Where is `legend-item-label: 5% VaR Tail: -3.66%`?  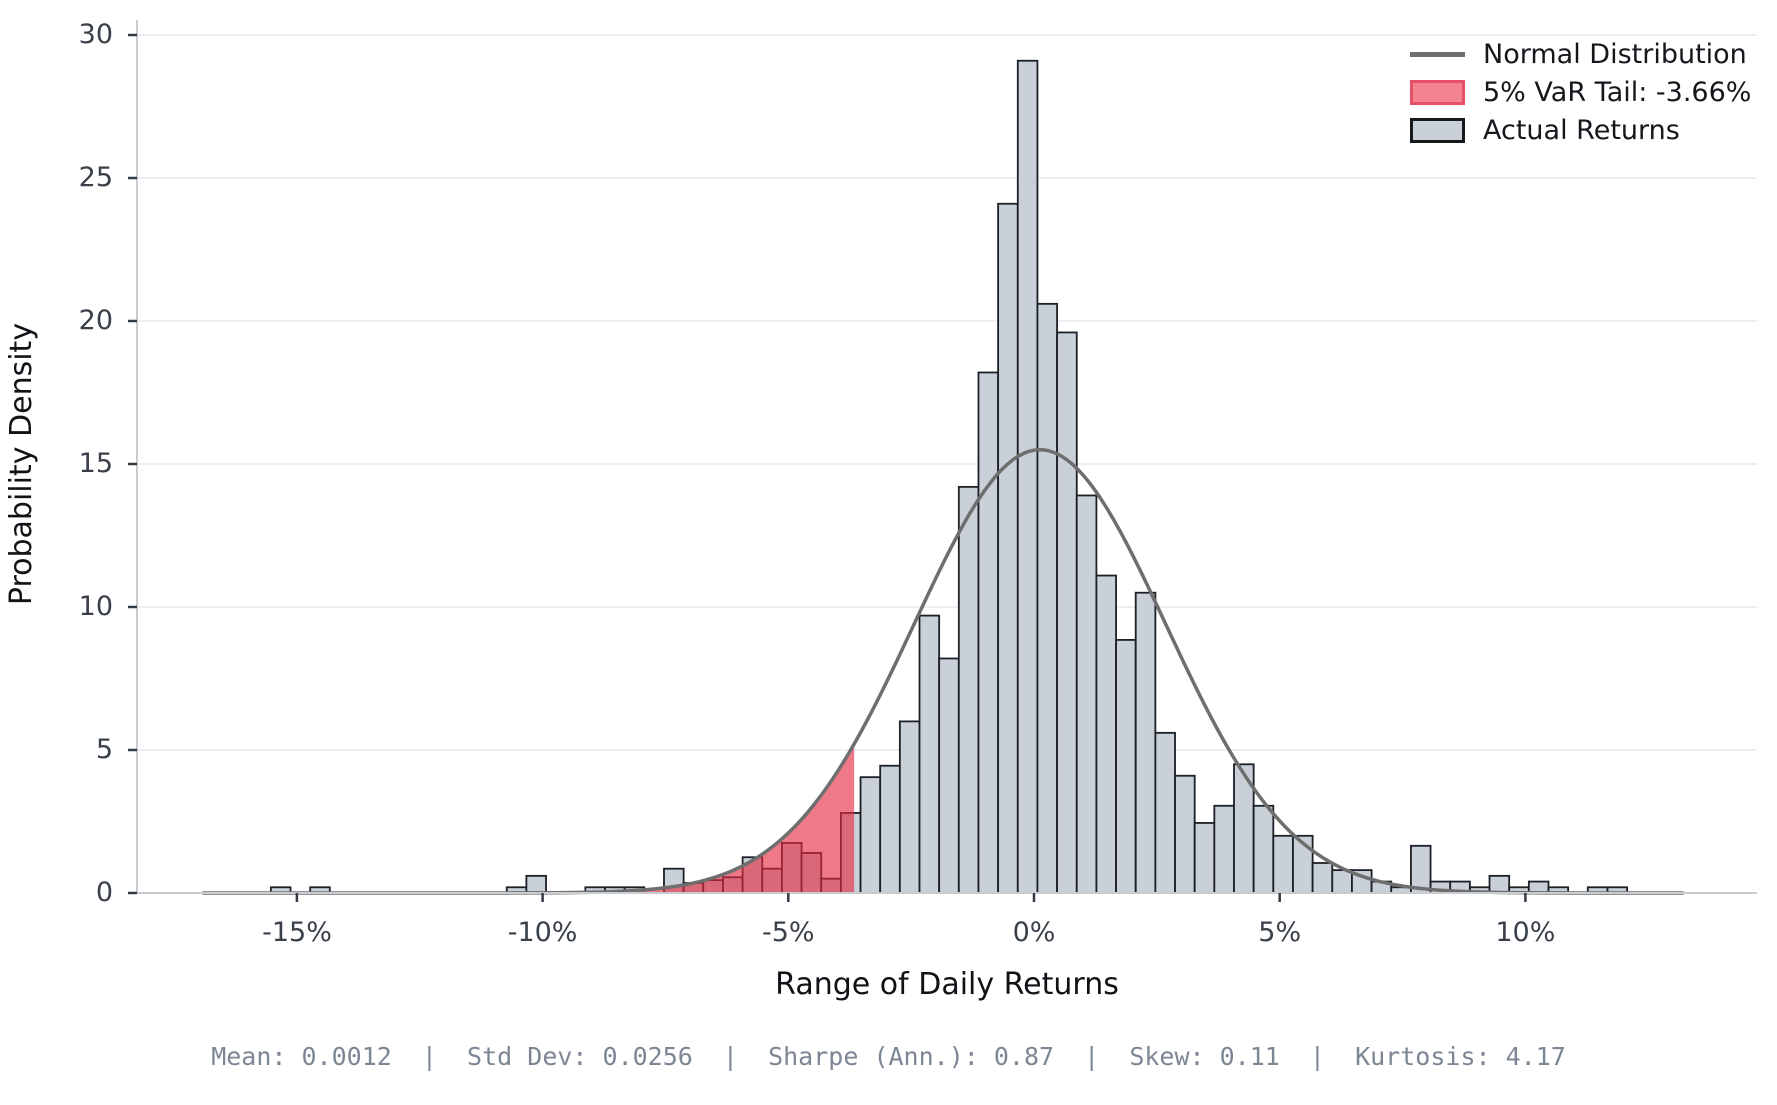
legend-item-label: 5% VaR Tail: -3.66% is located at coordinates (1617, 92).